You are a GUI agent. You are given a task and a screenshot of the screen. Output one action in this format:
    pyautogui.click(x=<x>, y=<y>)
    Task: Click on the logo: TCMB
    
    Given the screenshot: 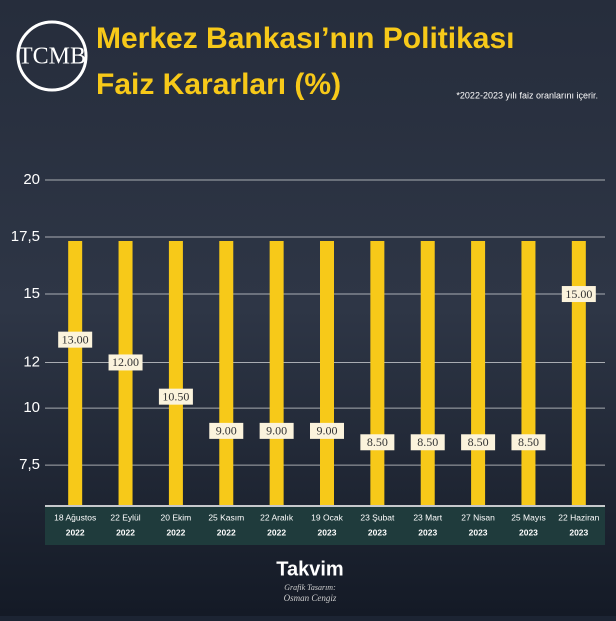 What is the action you would take?
    pyautogui.click(x=52, y=57)
    